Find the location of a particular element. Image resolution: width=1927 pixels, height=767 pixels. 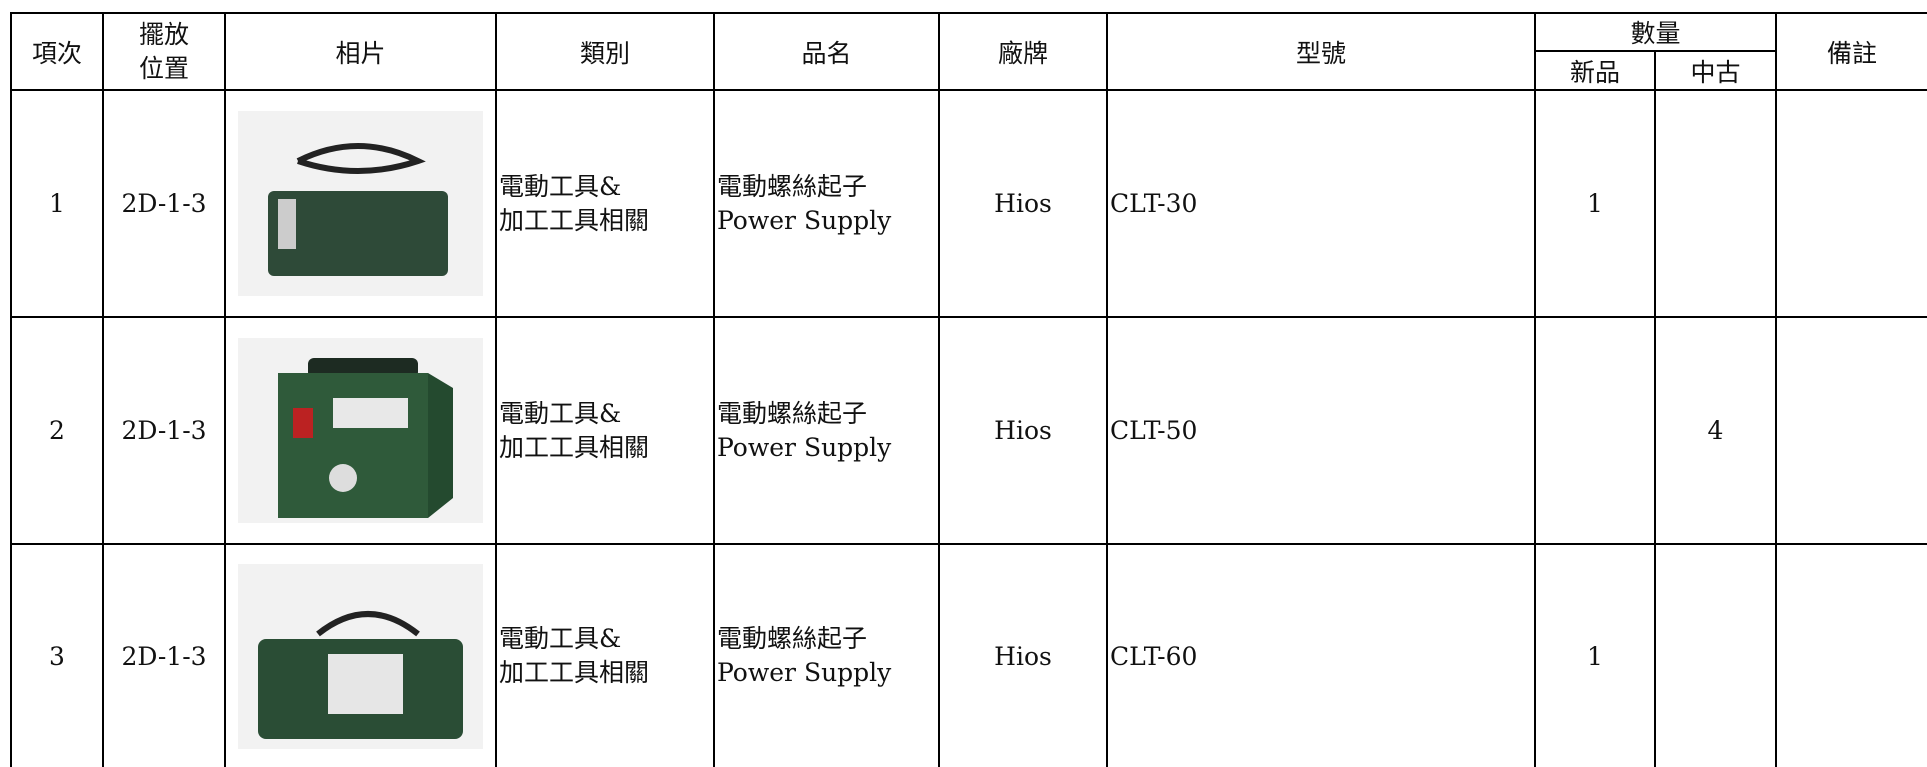

header-cell: 類別 is located at coordinates (605, 51).